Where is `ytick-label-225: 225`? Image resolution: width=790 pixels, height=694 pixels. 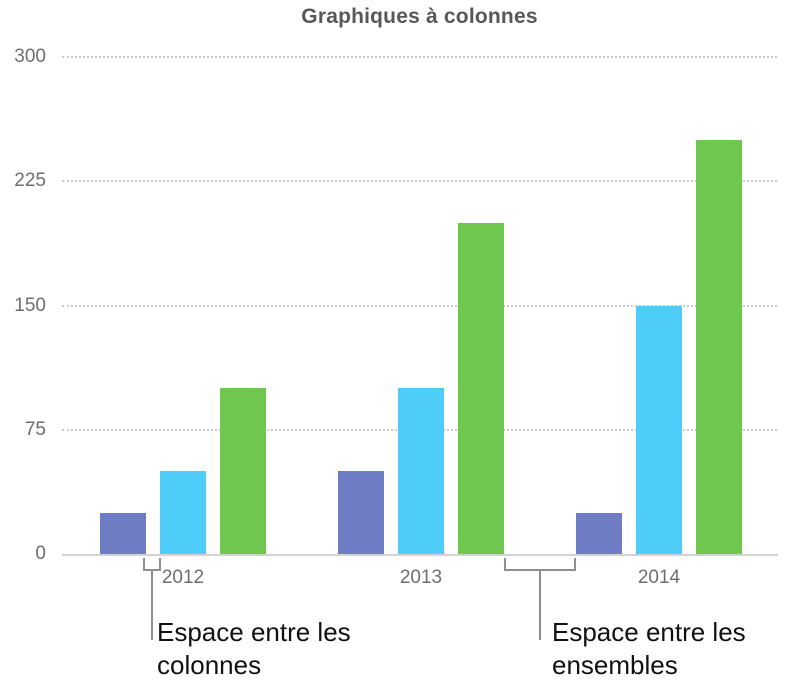
ytick-label-225: 225 is located at coordinates (30, 181).